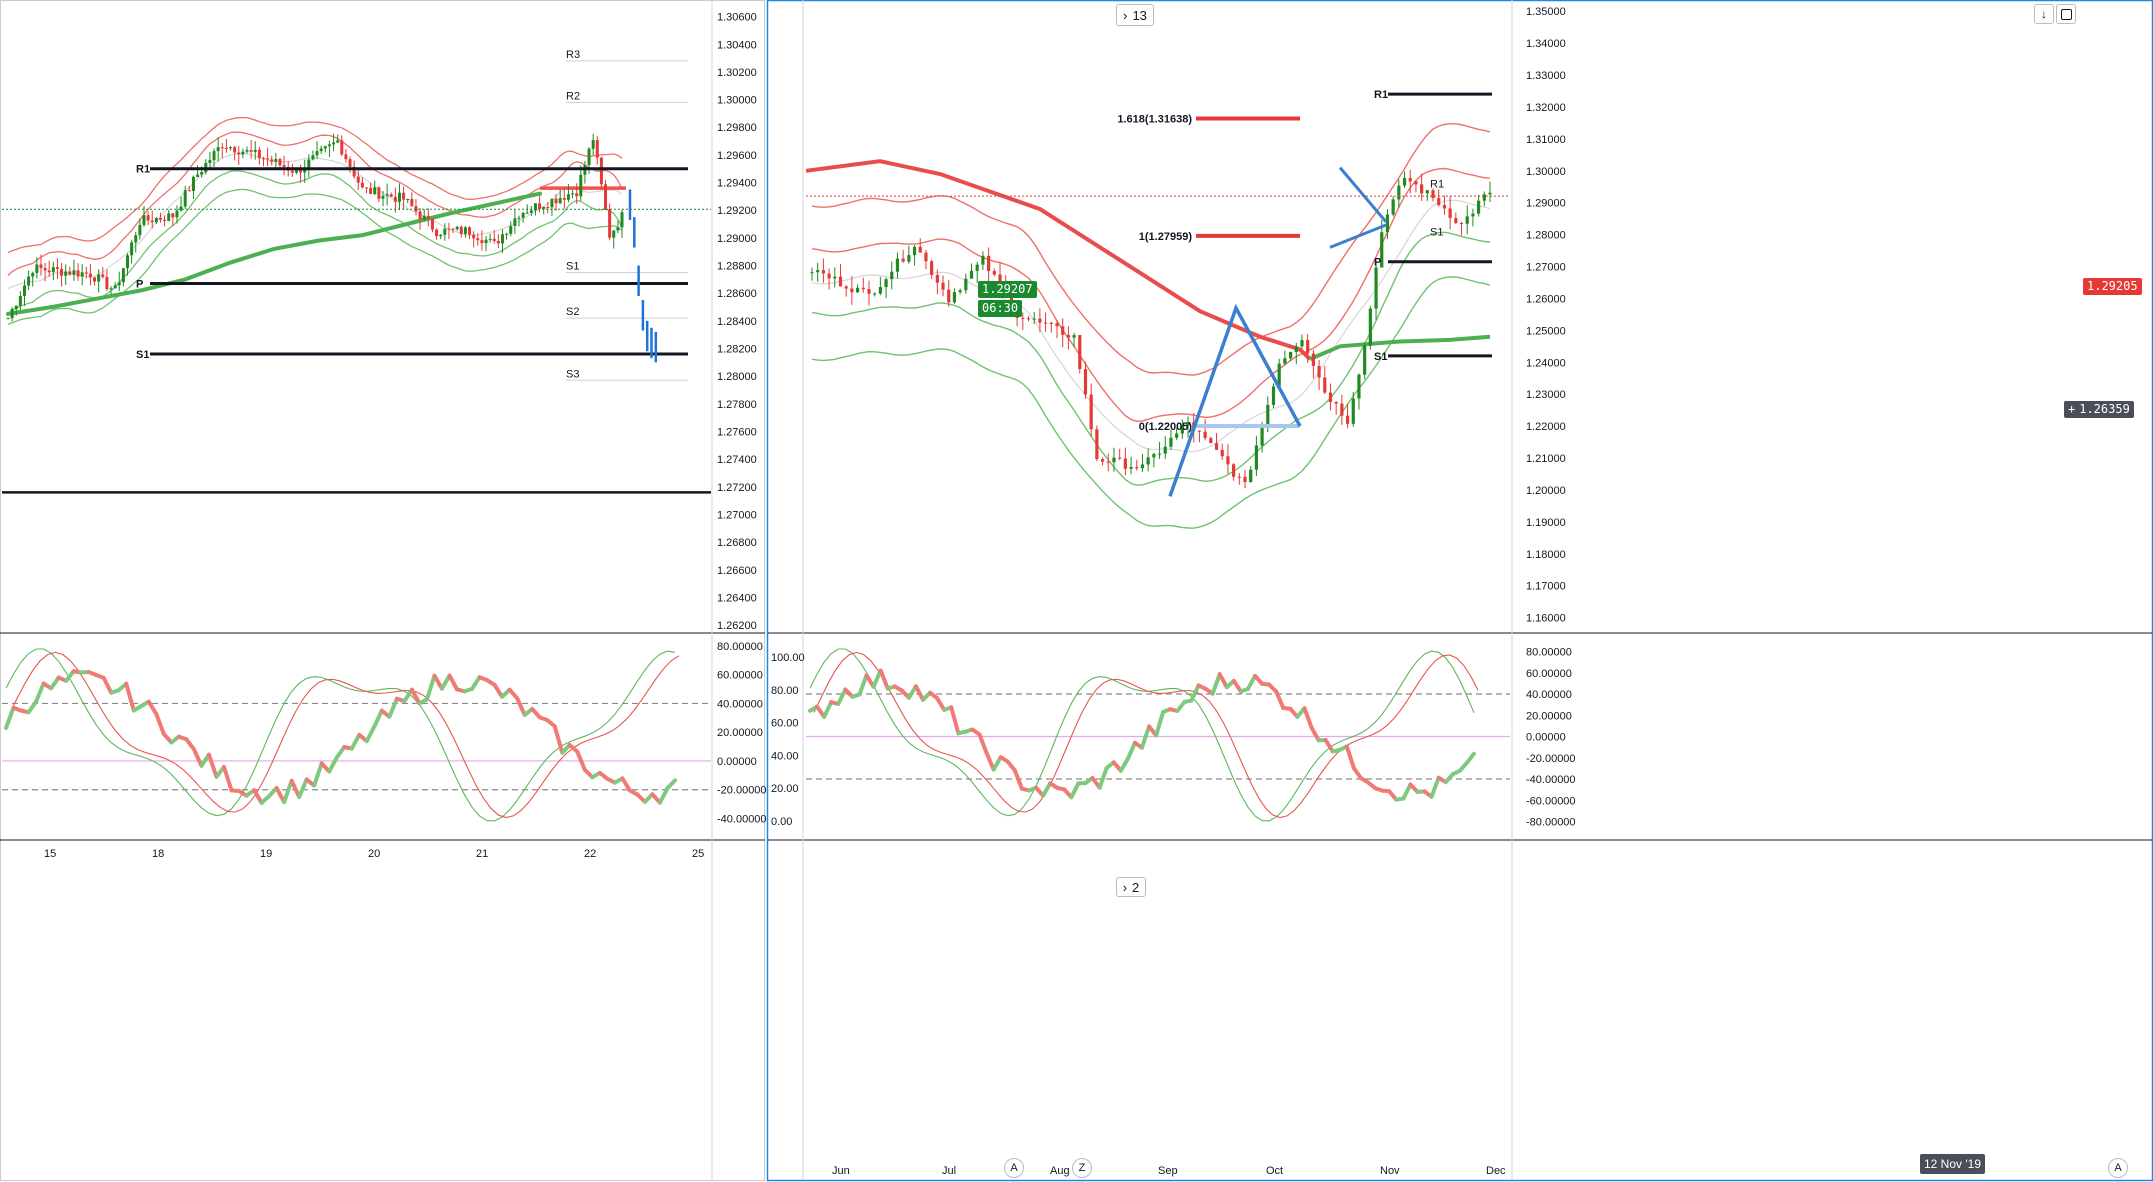 This screenshot has width=2153, height=1182. Describe the element at coordinates (1546, 331) in the screenshot. I see `right-y-tick-label: 1.25000` at that location.